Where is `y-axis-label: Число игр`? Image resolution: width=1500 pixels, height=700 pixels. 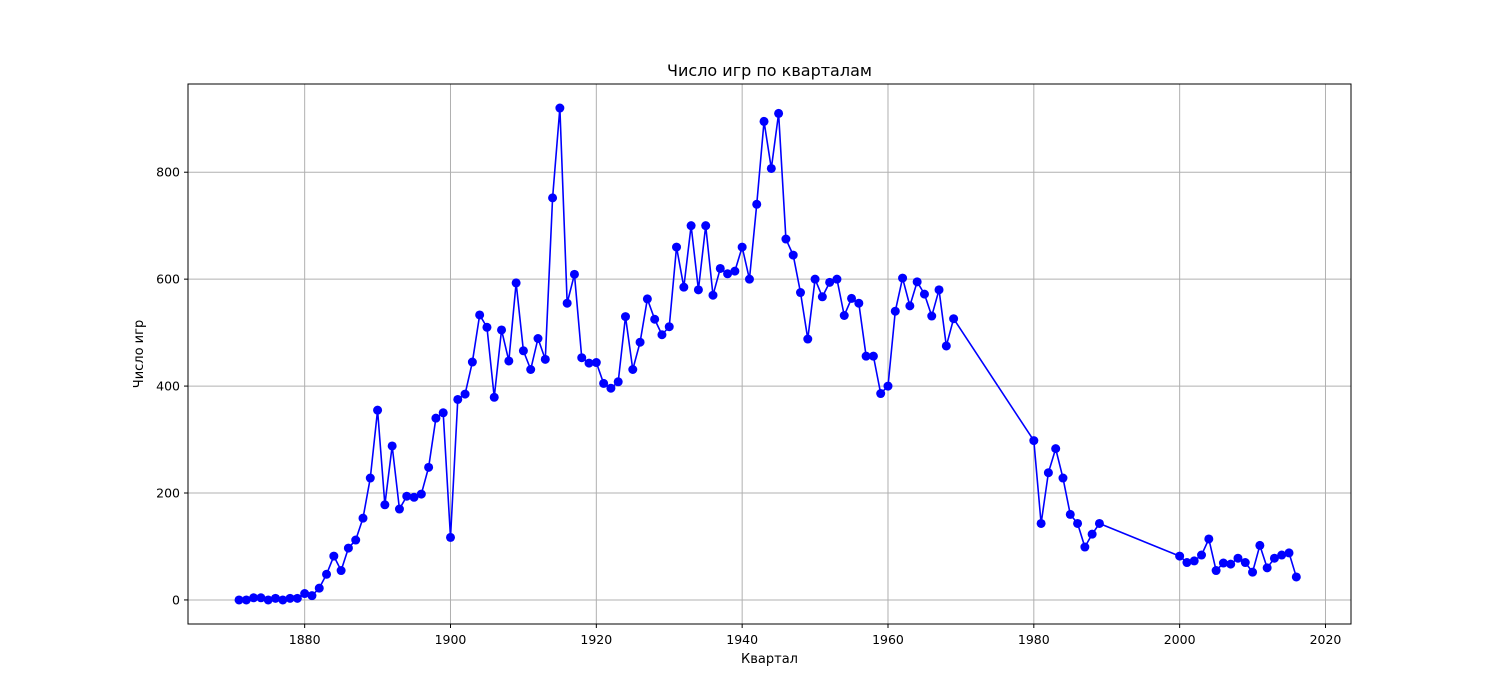 y-axis-label: Число игр is located at coordinates (139, 354).